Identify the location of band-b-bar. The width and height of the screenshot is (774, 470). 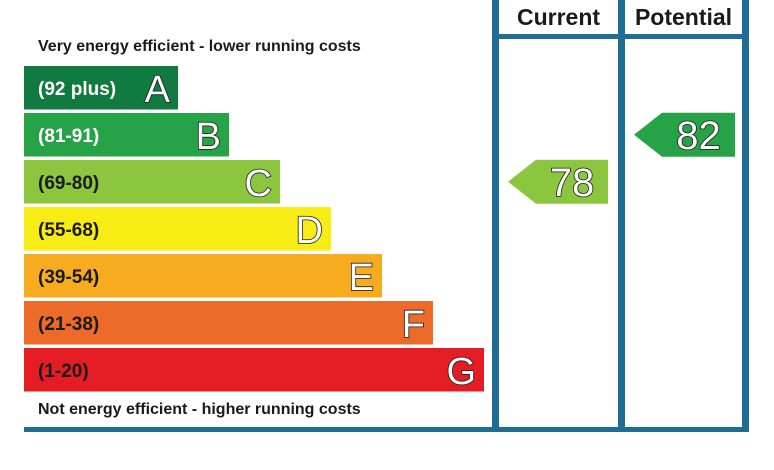
(126, 135).